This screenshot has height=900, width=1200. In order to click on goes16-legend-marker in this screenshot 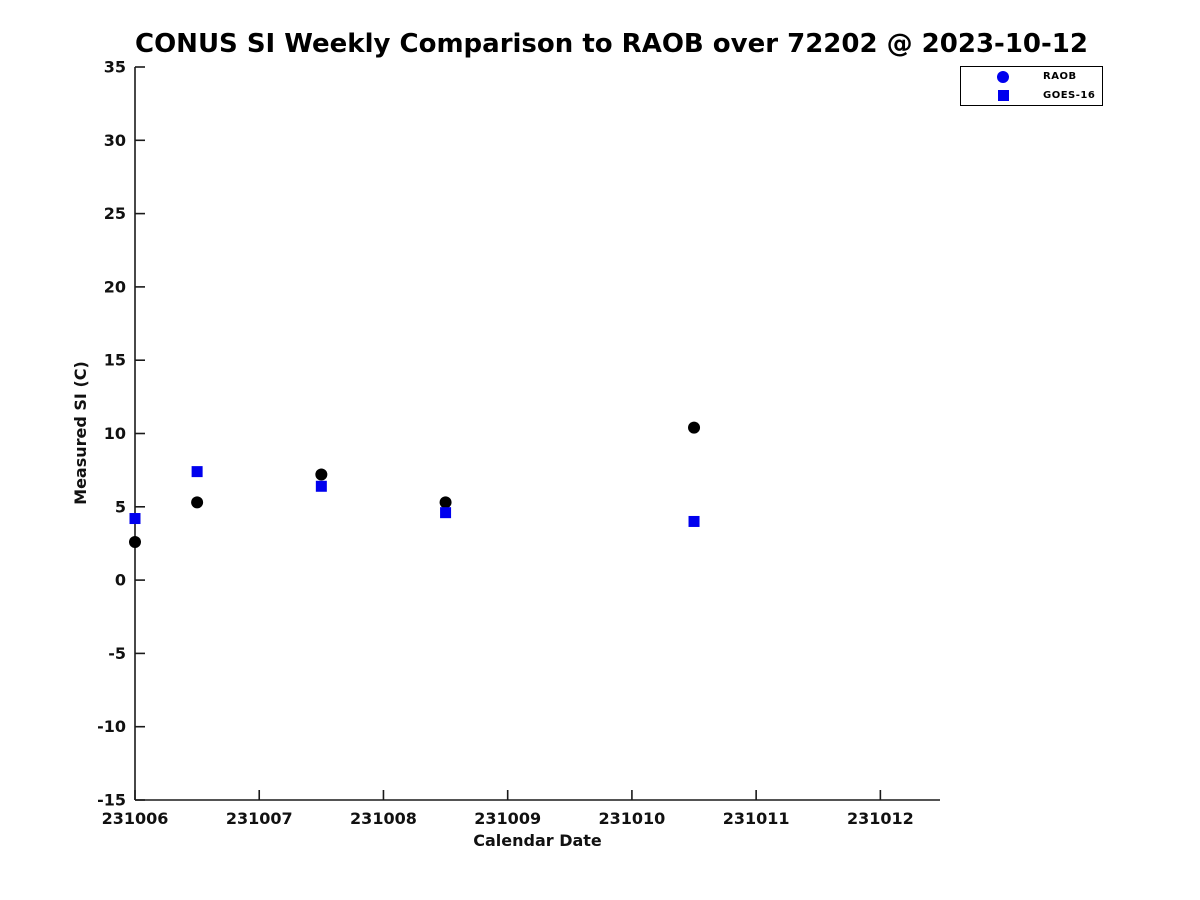, I will do `click(1003, 95)`.